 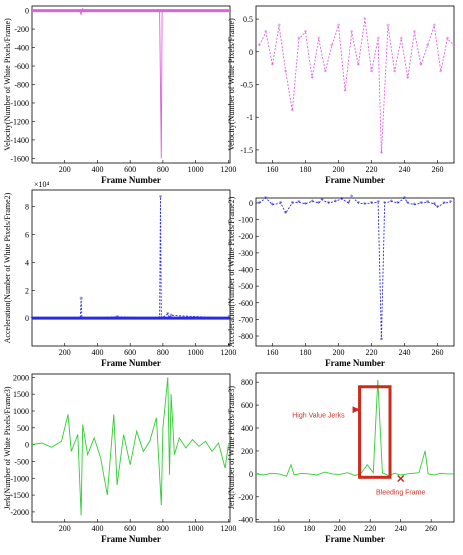 I want to click on y-tick-label: 0.5, so click(x=248, y=19).